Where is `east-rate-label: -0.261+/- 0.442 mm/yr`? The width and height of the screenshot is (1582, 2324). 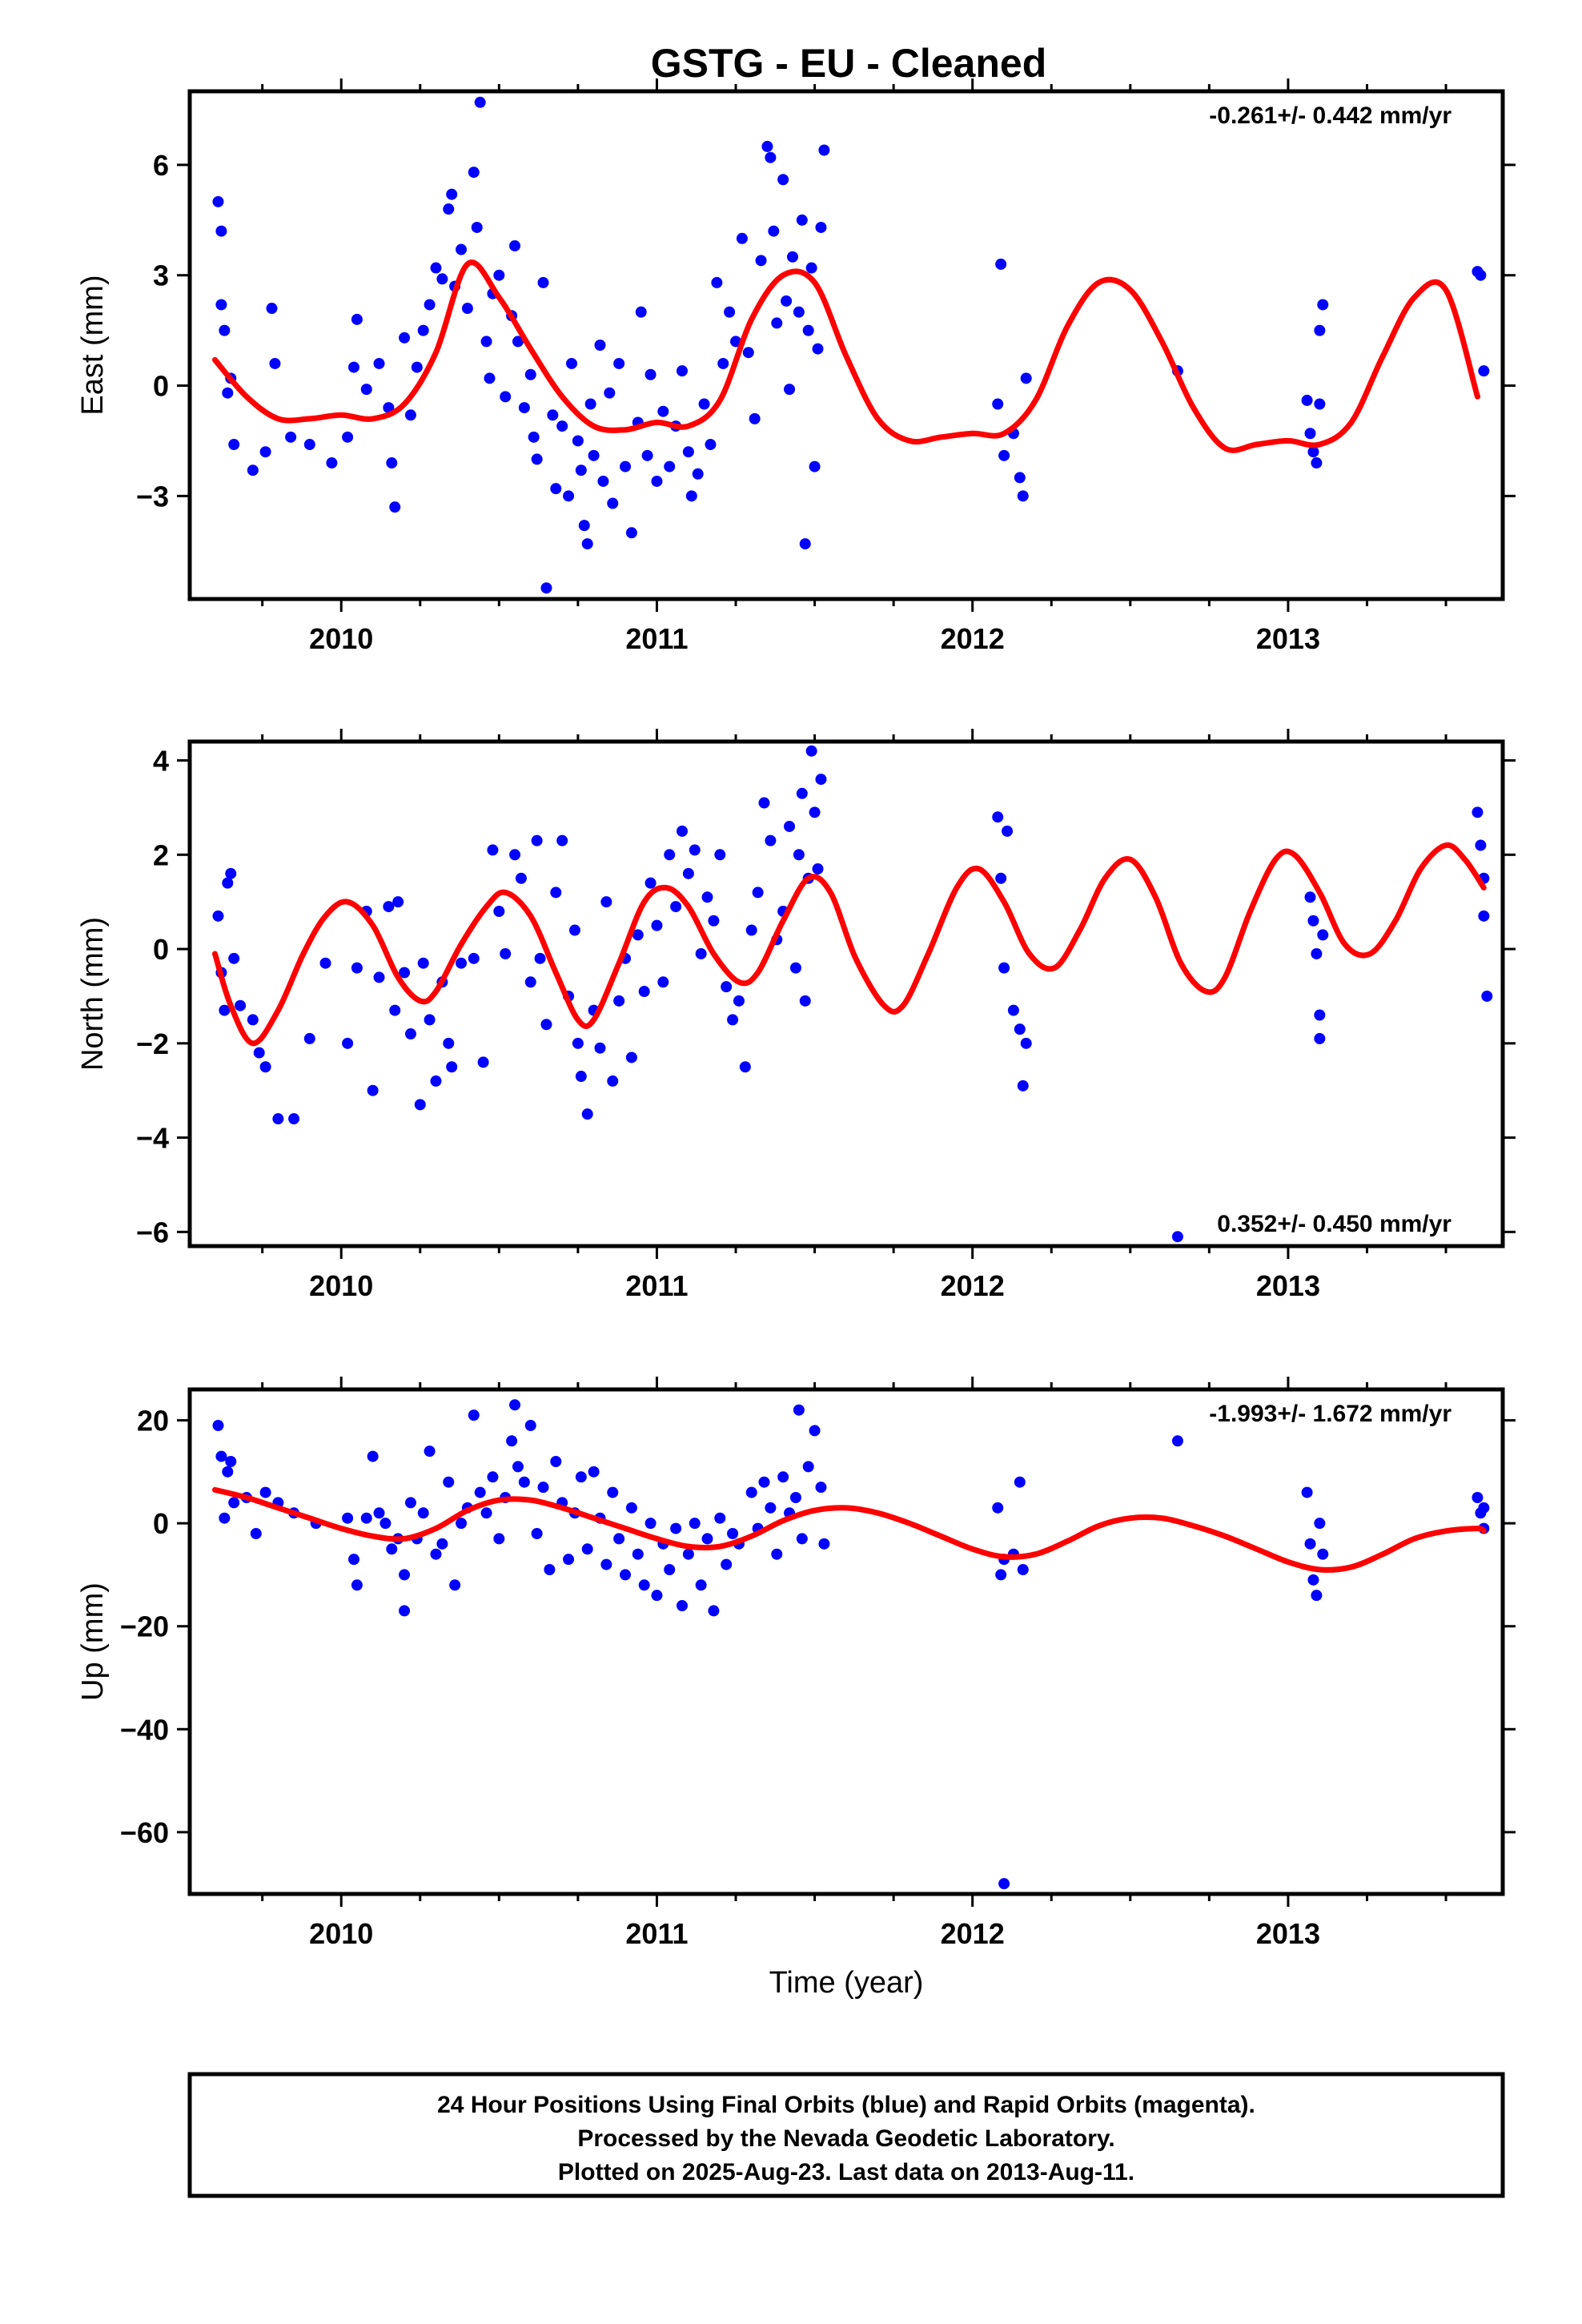
east-rate-label: -0.261+/- 0.442 mm/yr is located at coordinates (1330, 116).